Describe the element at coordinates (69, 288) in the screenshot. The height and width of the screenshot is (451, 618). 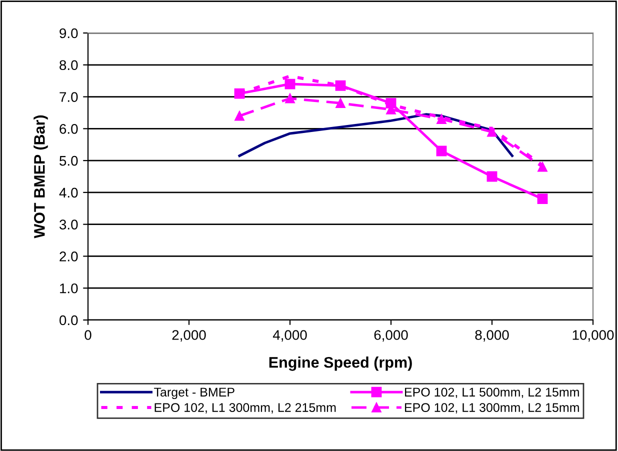
I see `y-tick-label: 1.0` at that location.